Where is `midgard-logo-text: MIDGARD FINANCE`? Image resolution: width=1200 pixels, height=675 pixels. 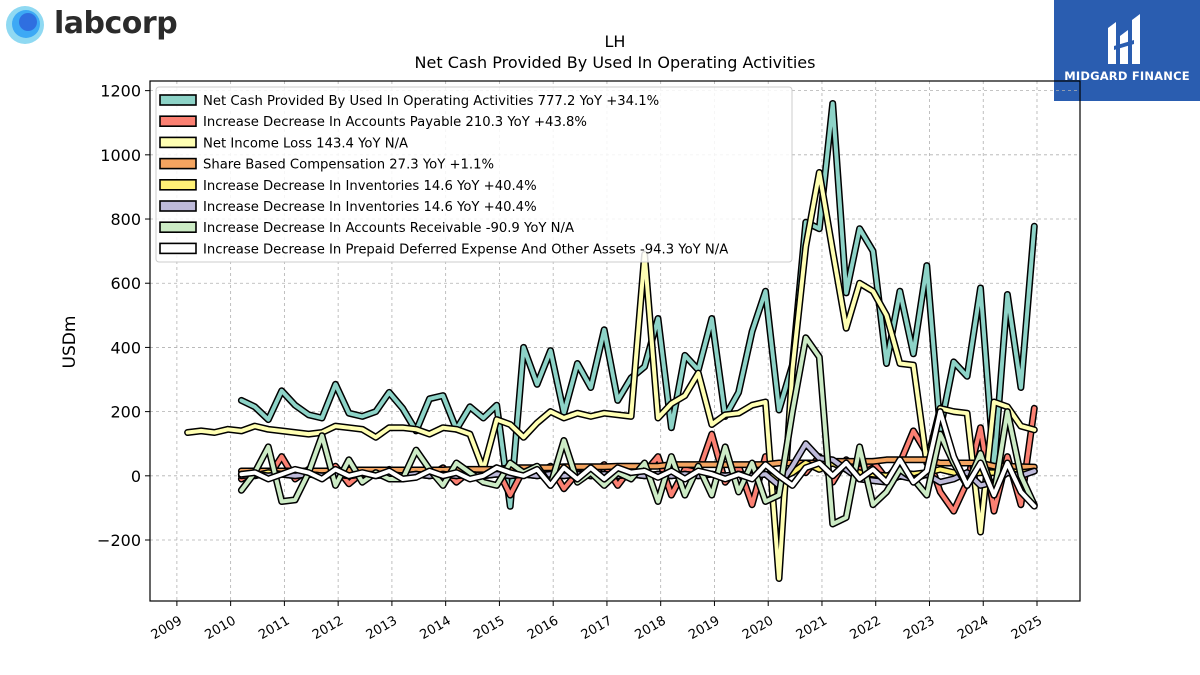 midgard-logo-text: MIDGARD FINANCE is located at coordinates (1127, 76).